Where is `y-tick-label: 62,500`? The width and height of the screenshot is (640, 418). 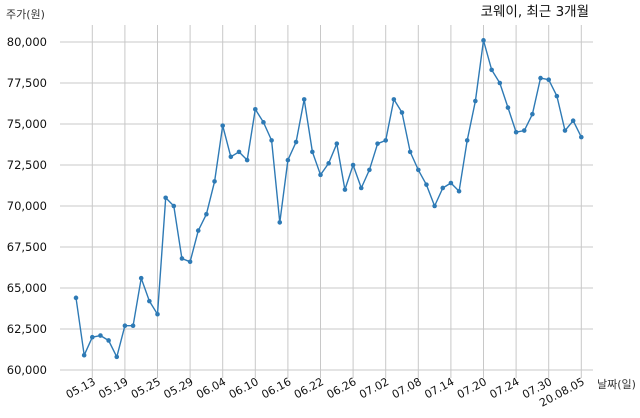 y-tick-label: 62,500 is located at coordinates (27, 329).